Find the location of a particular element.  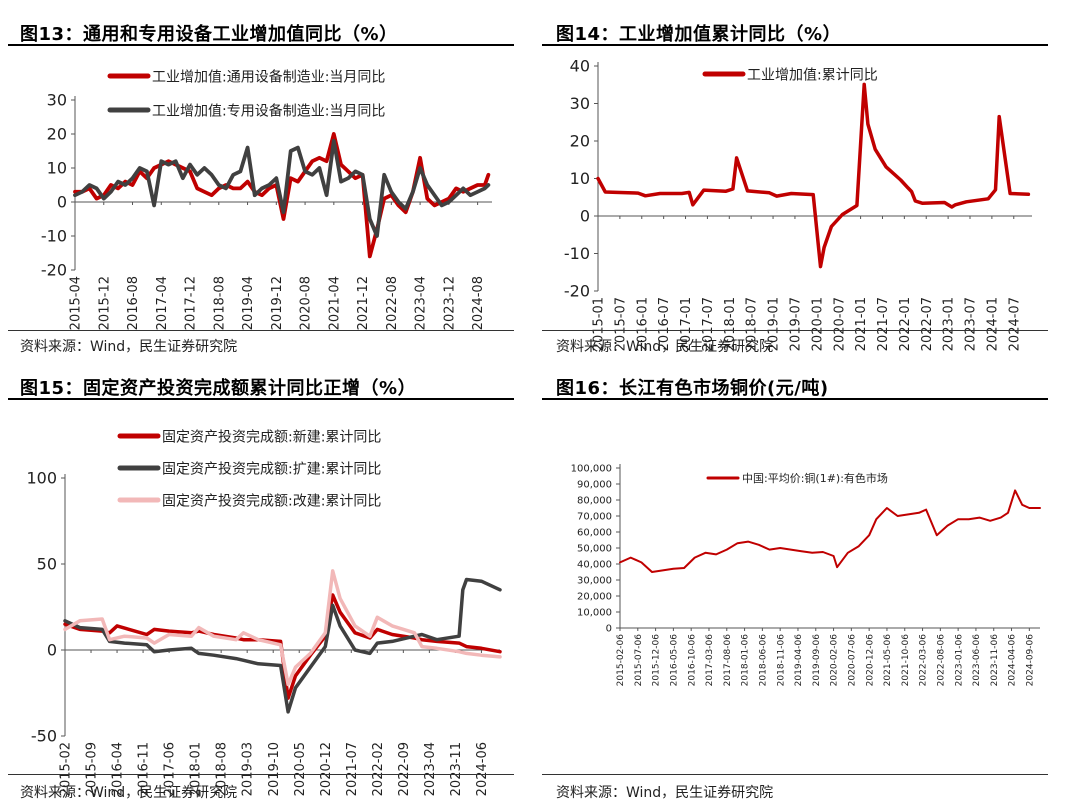

legend-label: 工业增加值:通用设备制造业:当月同比 is located at coordinates (268, 76).